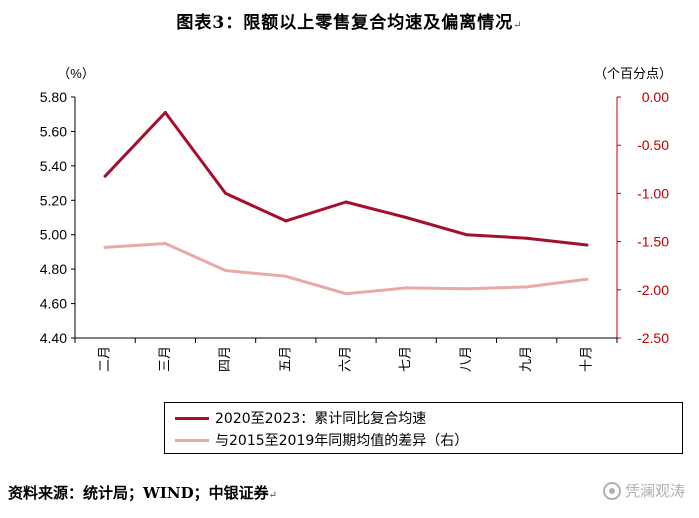 The width and height of the screenshot is (699, 518). Describe the element at coordinates (518, 25) in the screenshot. I see `return-mark: ↵` at that location.